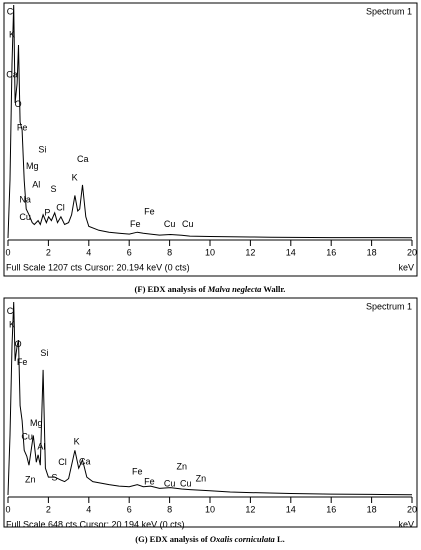 The height and width of the screenshot is (550, 421). I want to click on caption-part: Malva neglecta, so click(234, 289).